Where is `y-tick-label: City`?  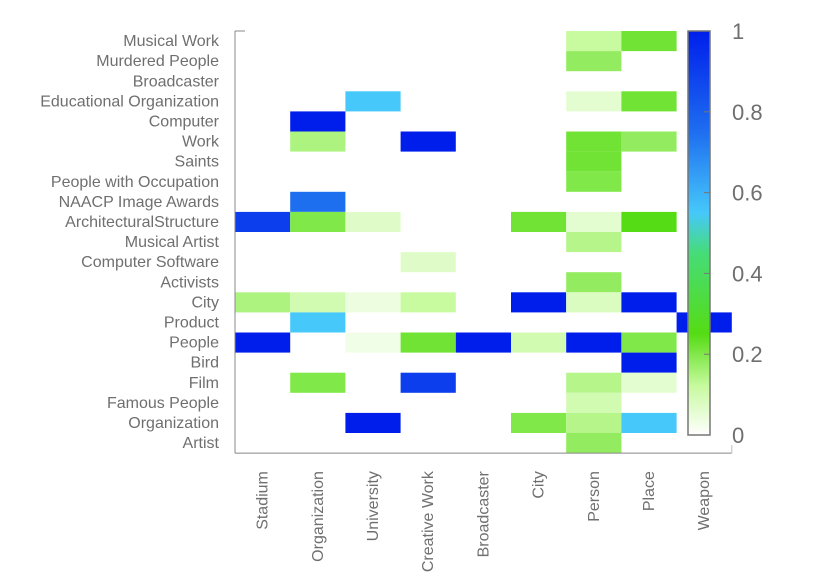
y-tick-label: City is located at coordinates (205, 302).